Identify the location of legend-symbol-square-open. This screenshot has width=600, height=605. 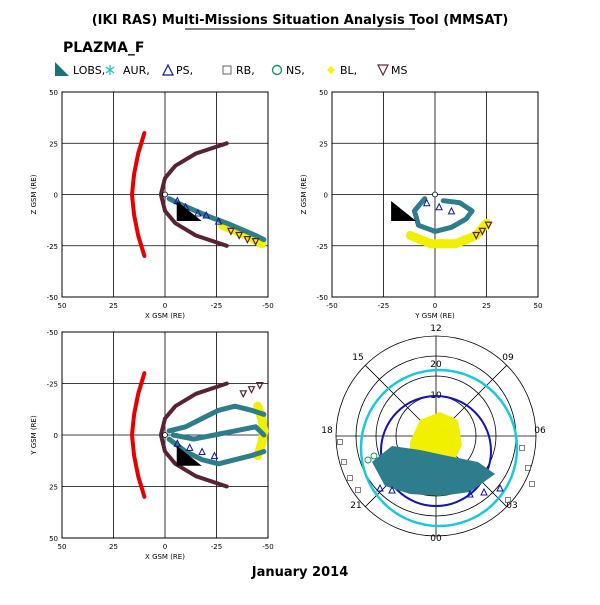
(227, 70).